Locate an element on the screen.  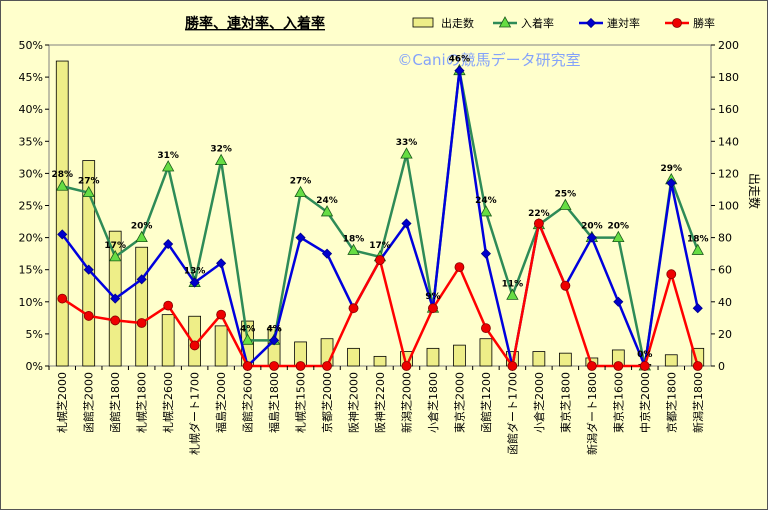
legend-label: 出走数 is located at coordinates (457, 23).